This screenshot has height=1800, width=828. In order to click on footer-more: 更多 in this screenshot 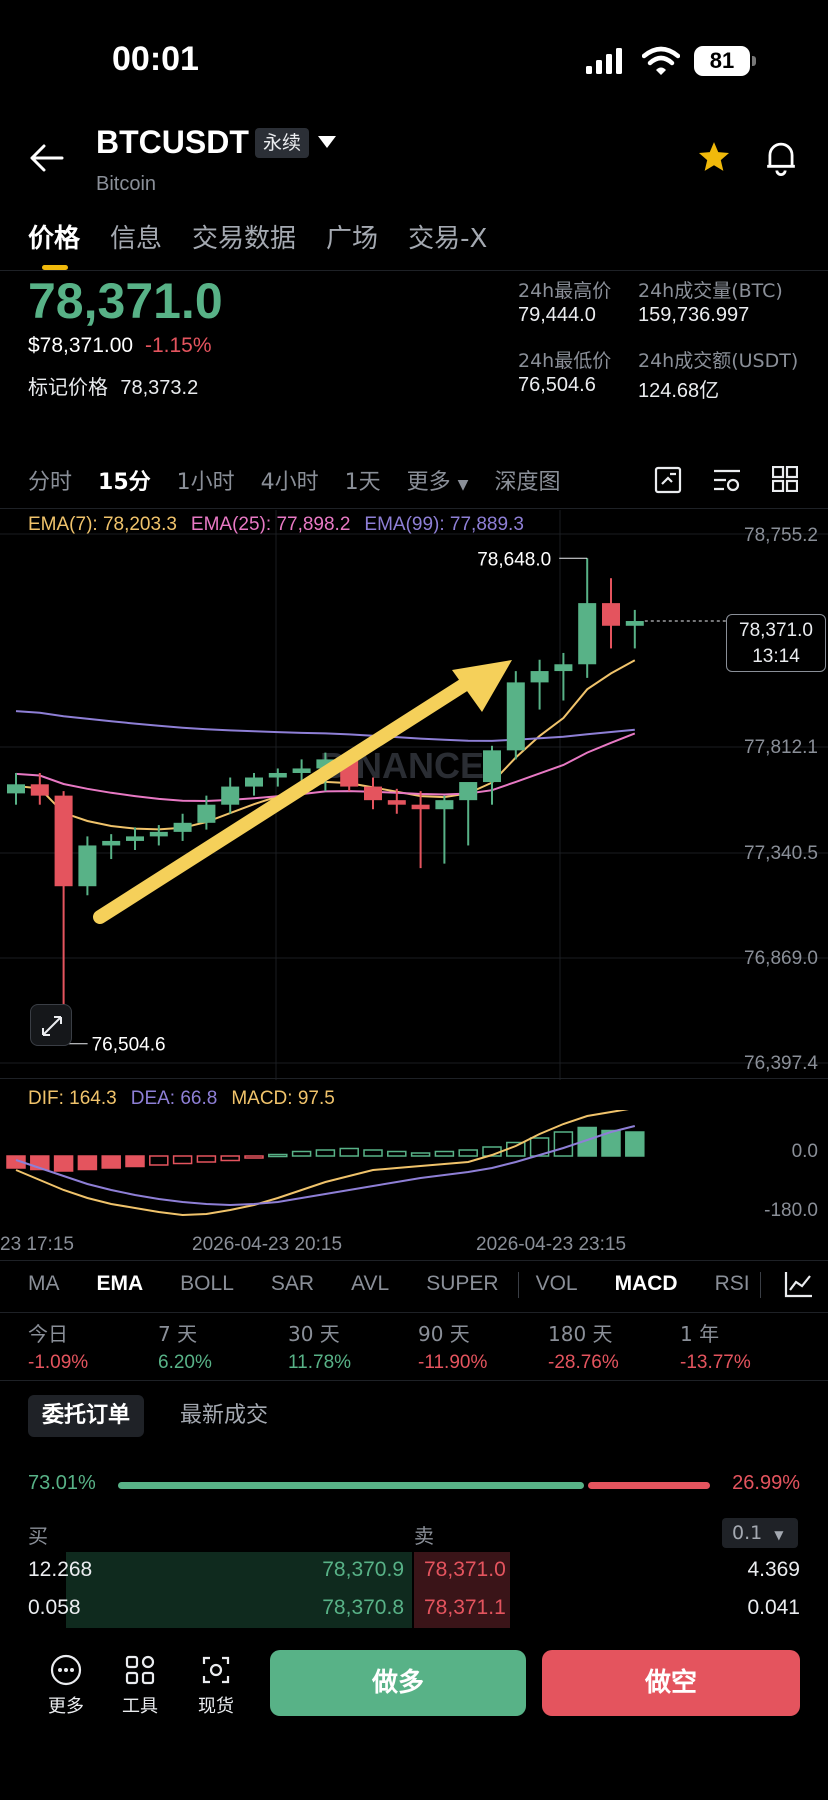, I will do `click(66, 1686)`.